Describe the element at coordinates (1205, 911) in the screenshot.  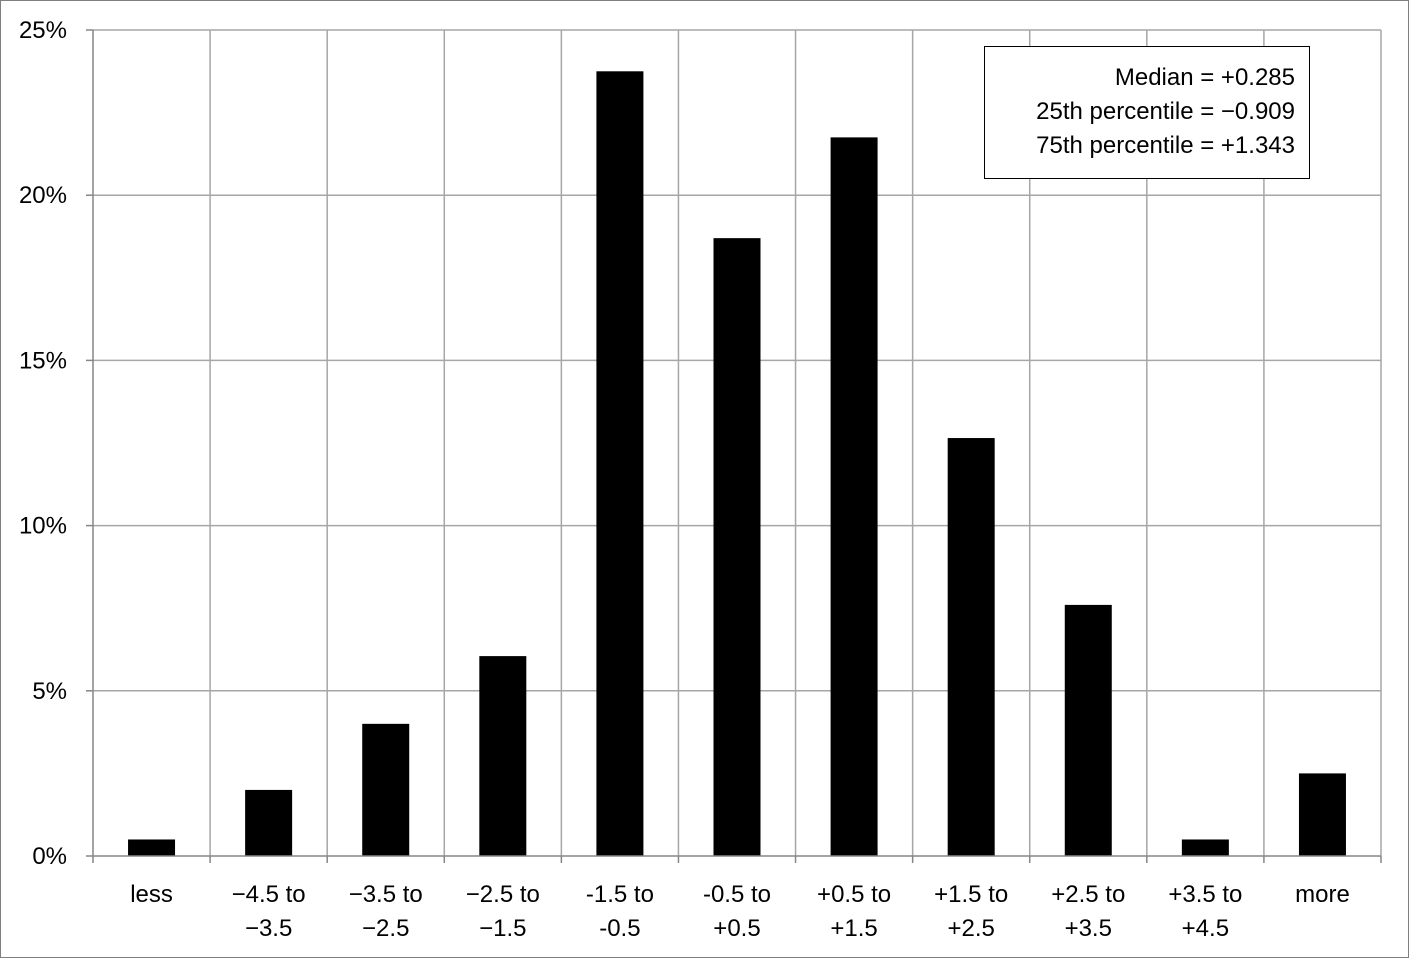
I see `x-tick-label: +3.5 to +4.5` at that location.